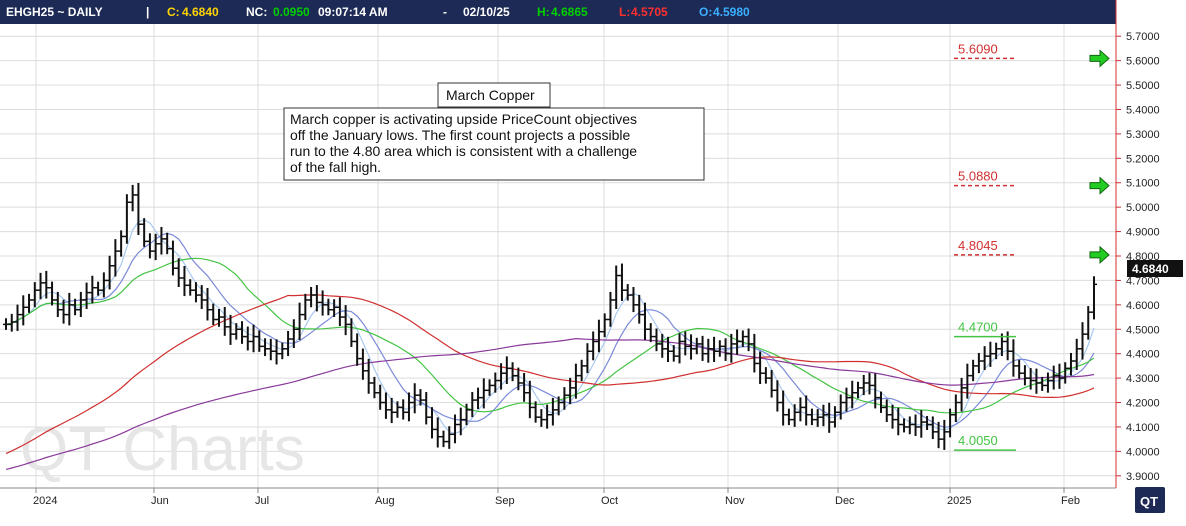 The image size is (1186, 526). Describe the element at coordinates (1143, 208) in the screenshot. I see `y-tick-label: 5.0000` at that location.